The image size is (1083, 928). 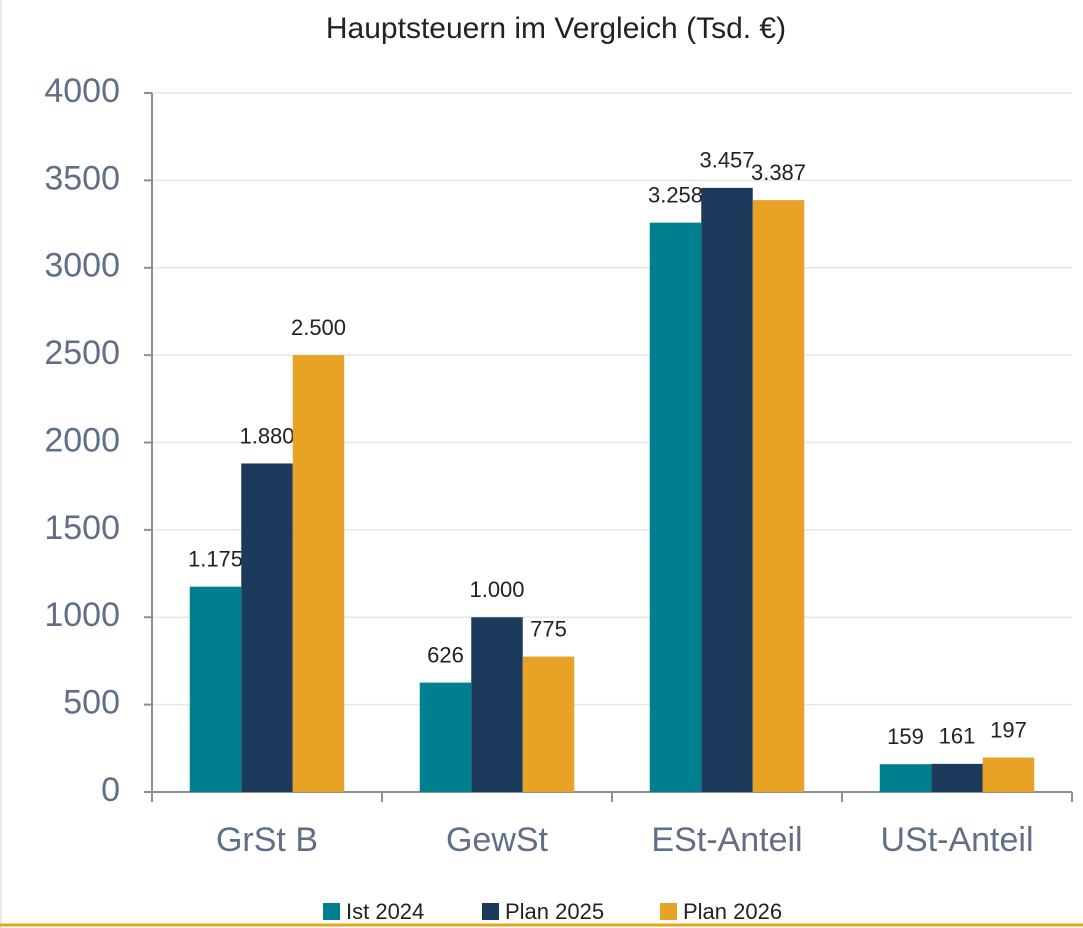 What do you see at coordinates (82, 440) in the screenshot?
I see `y-tick-label: 2000` at bounding box center [82, 440].